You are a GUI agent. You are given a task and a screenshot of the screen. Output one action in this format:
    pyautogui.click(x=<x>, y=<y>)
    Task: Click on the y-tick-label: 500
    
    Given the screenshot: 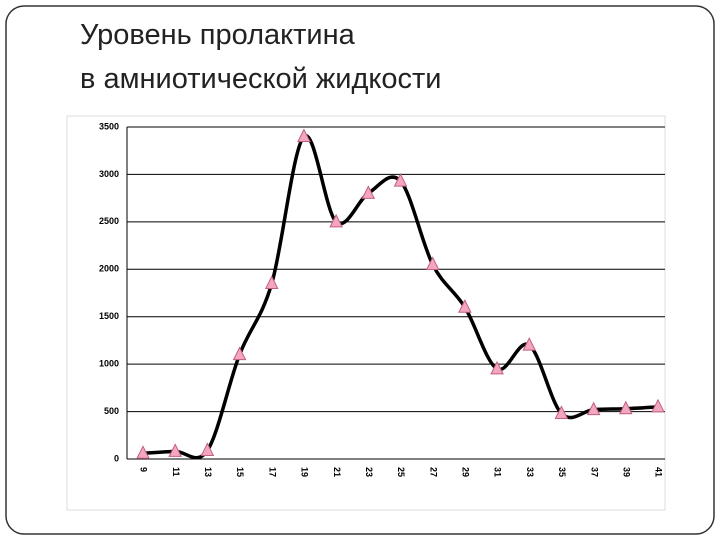 What is the action you would take?
    pyautogui.click(x=111, y=411)
    